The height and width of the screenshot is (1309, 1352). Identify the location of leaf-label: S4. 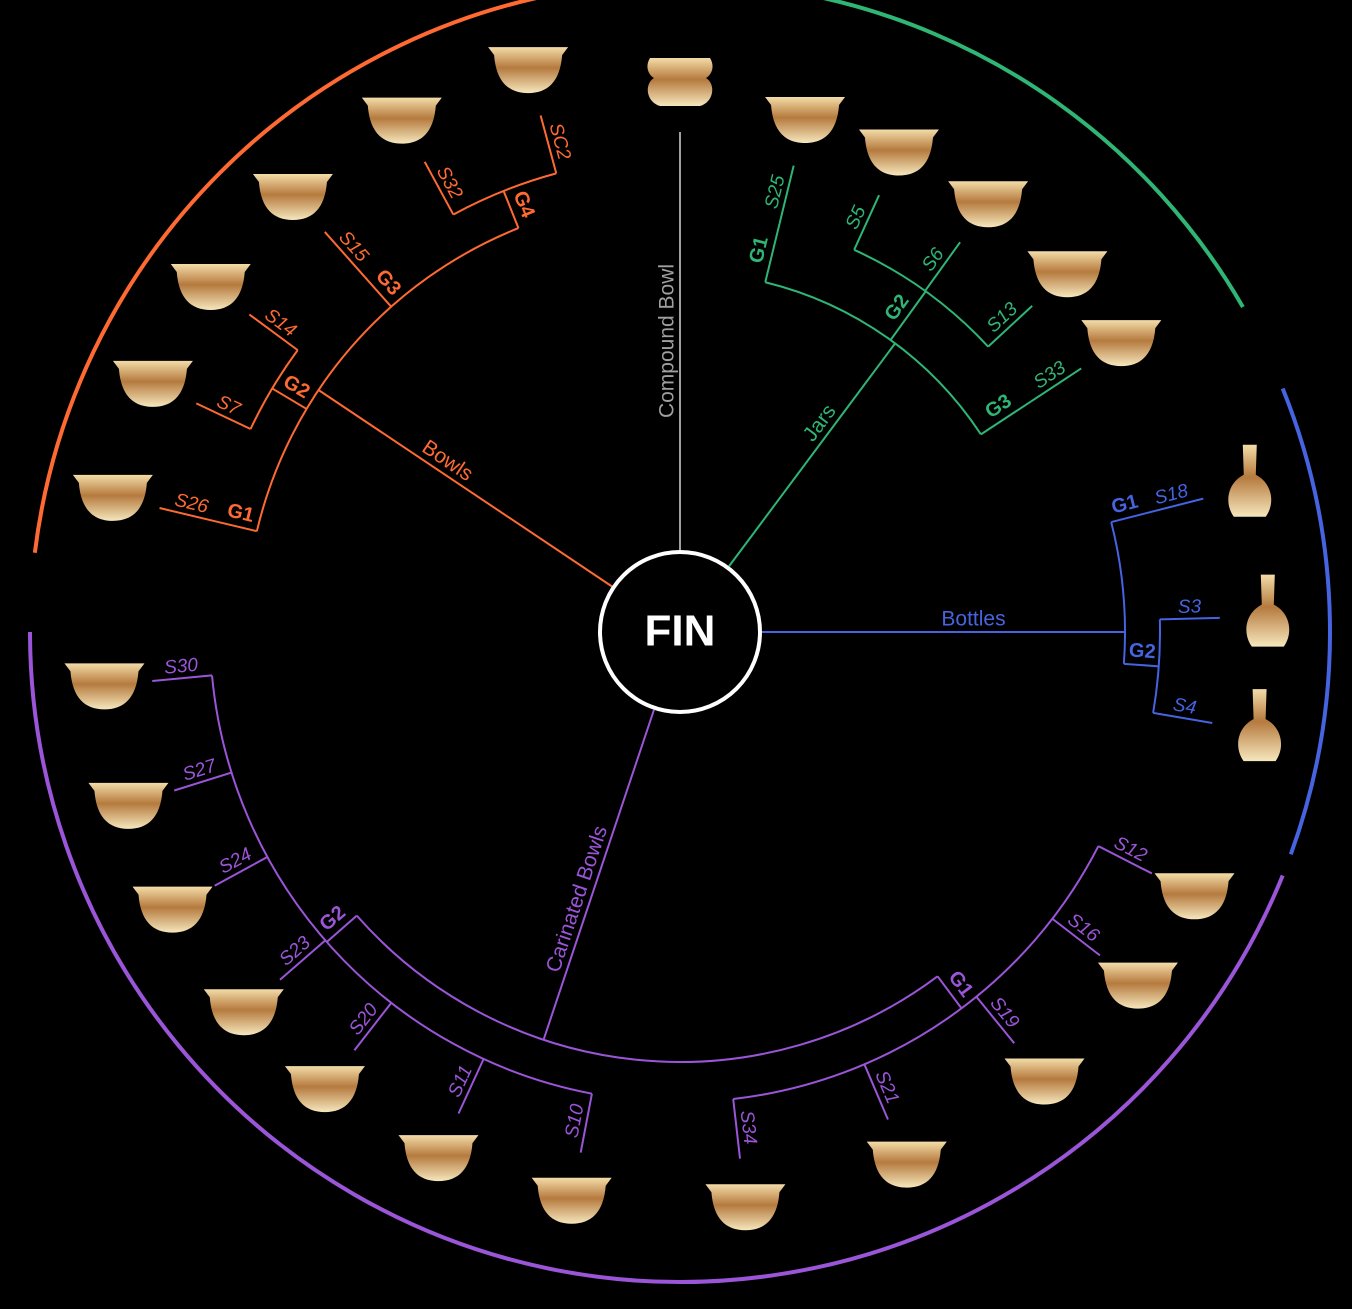
(1184, 706).